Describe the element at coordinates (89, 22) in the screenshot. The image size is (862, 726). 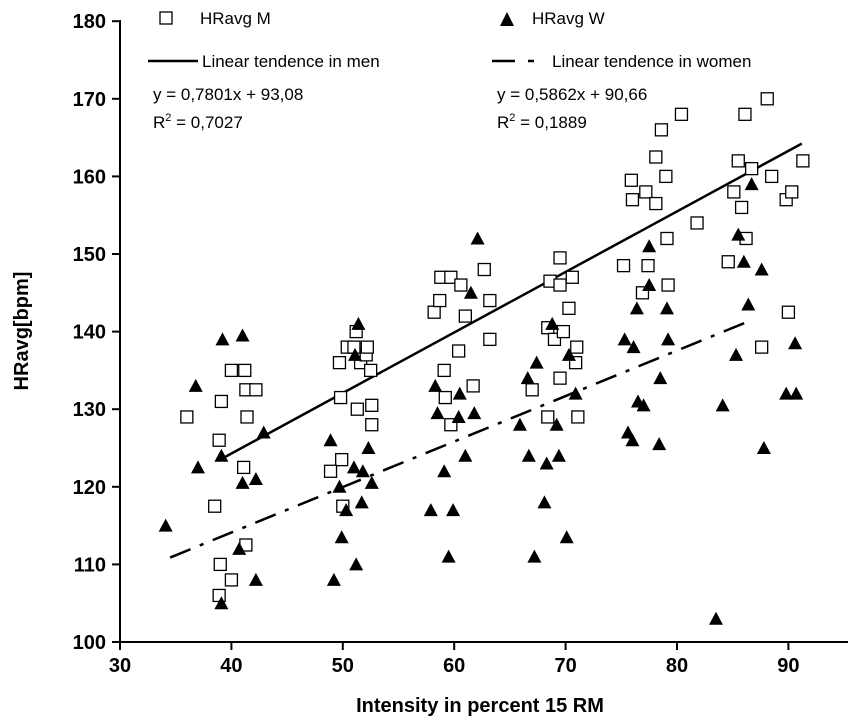
I see `y-tick-label: 180` at that location.